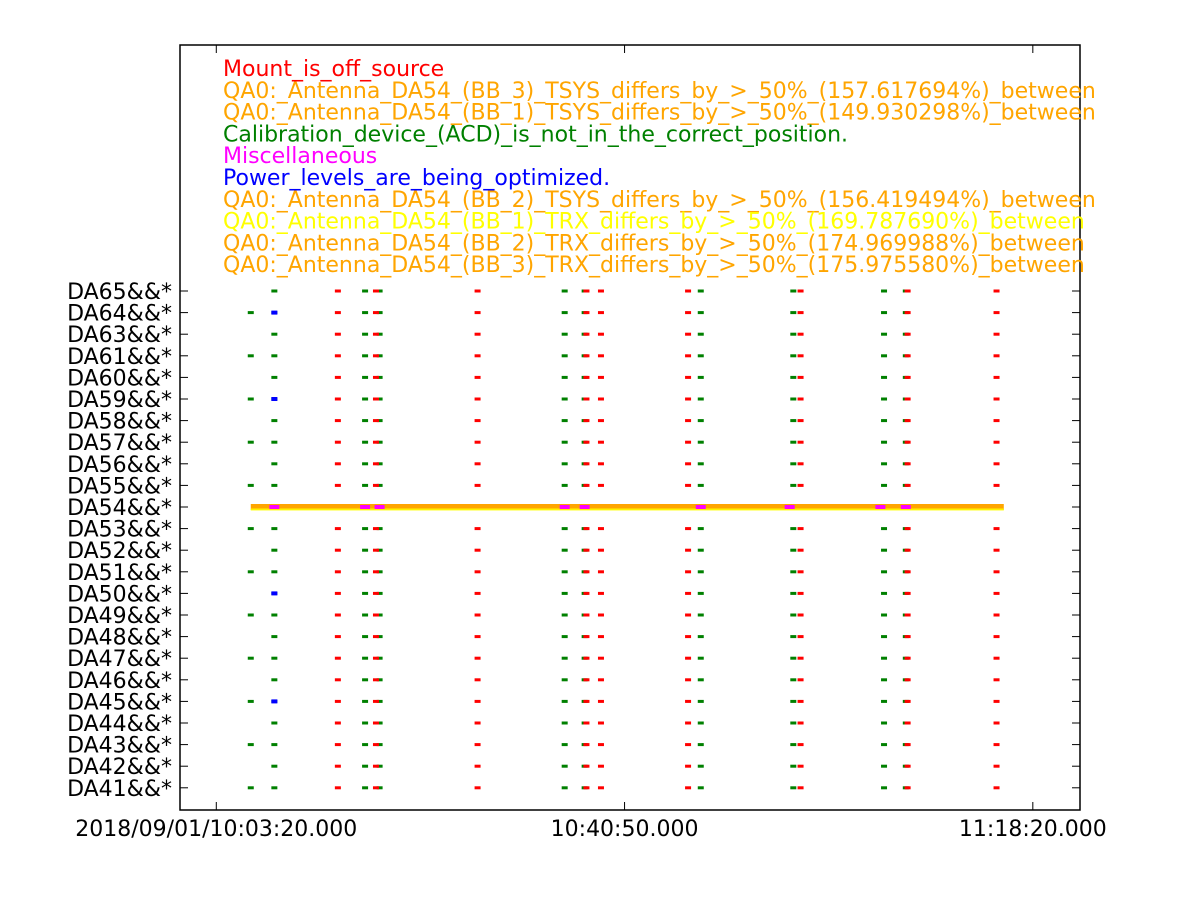 This screenshot has width=1200, height=900. I want to click on flag-bar-yellow, so click(627, 509).